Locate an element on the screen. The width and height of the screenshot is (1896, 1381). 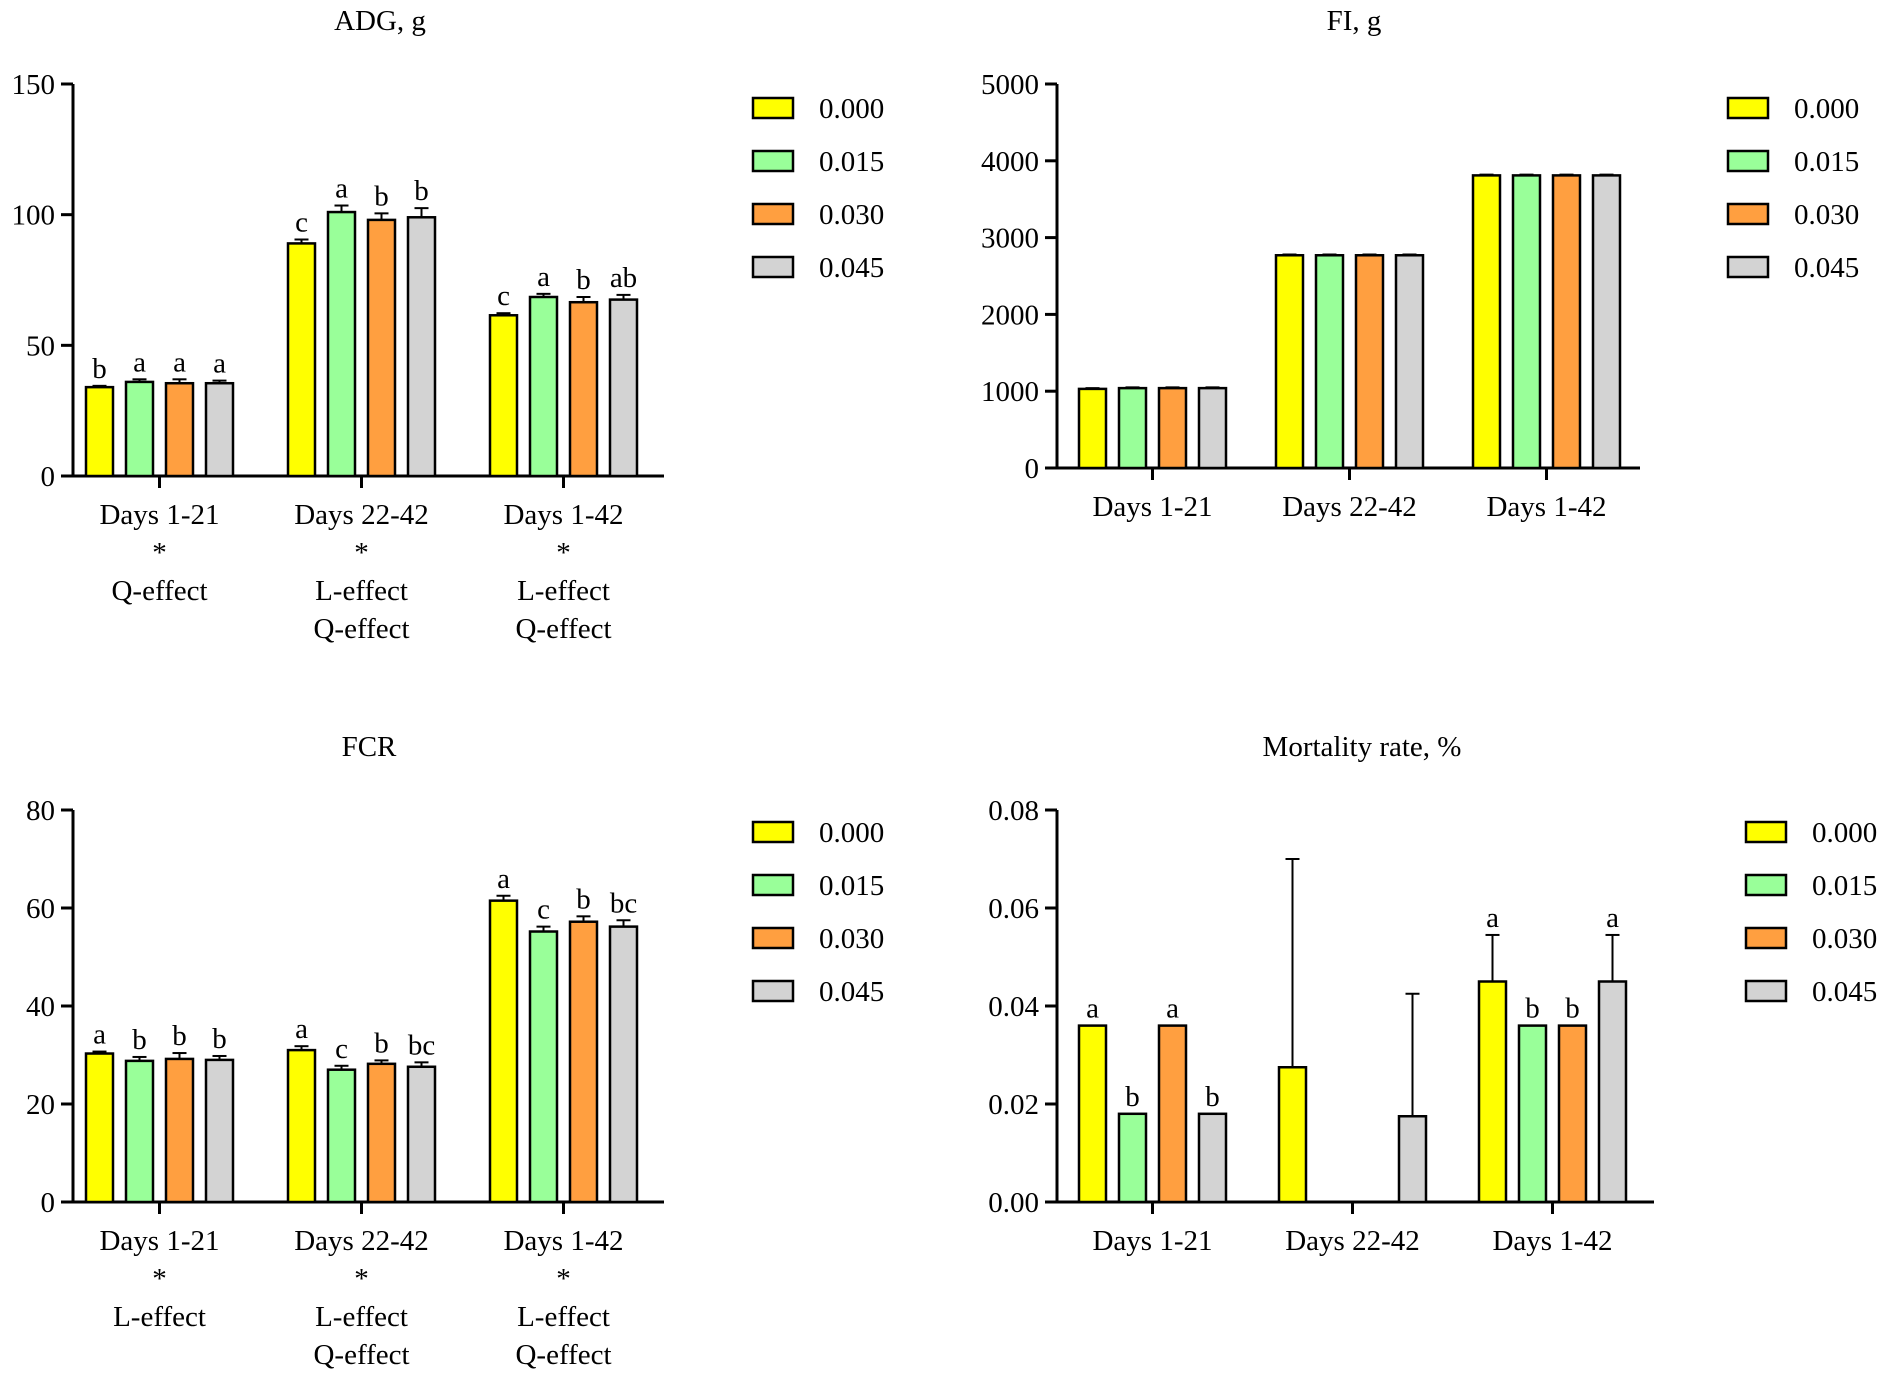
y-tick-label: 0.02 is located at coordinates (1013, 1105).